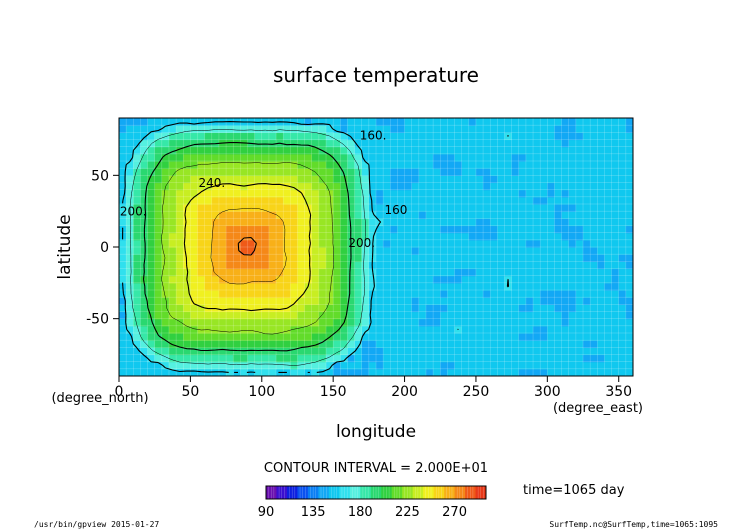  Describe the element at coordinates (407, 512) in the screenshot. I see `colorbar-tick-label: 225` at that location.